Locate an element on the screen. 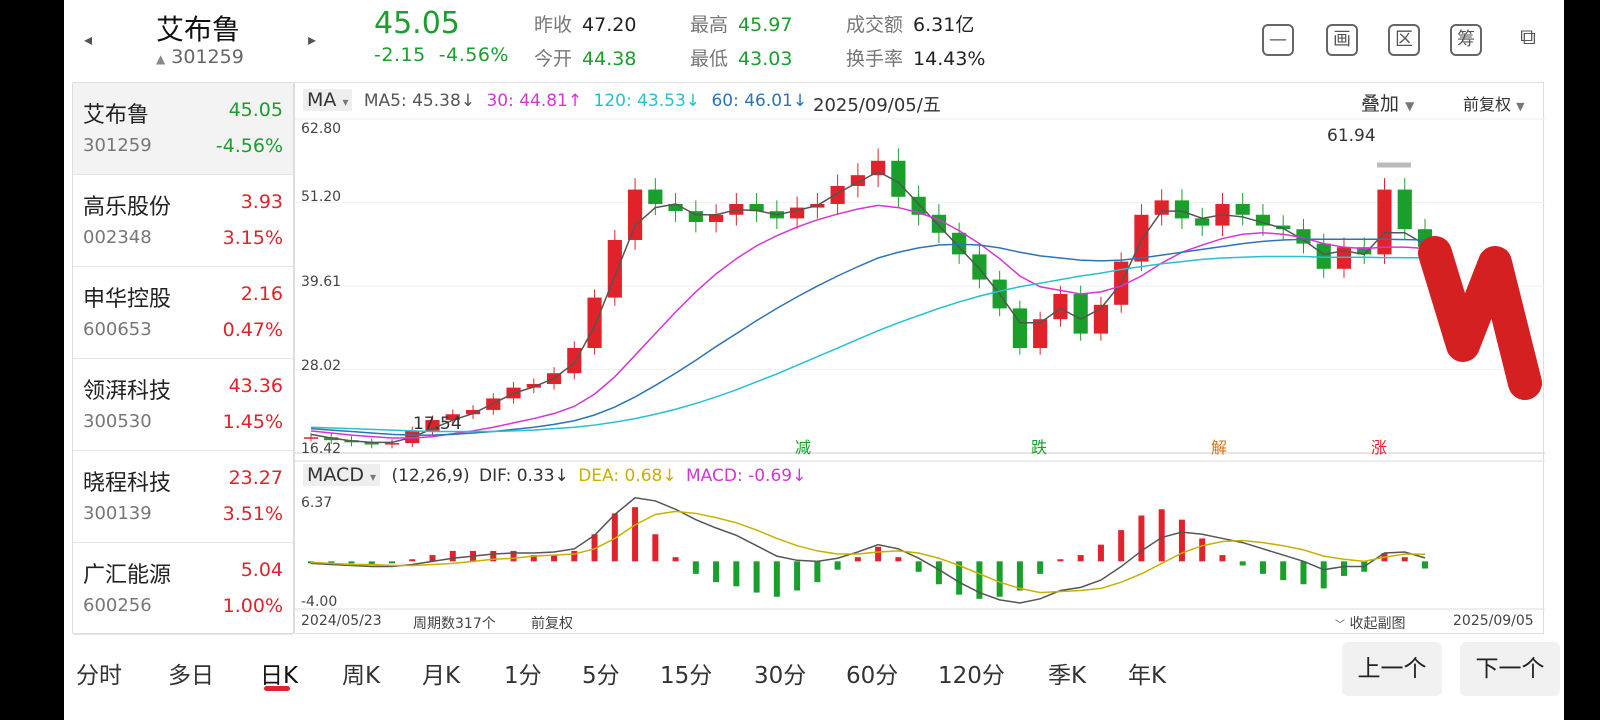  prev-stock-button: 上一个 is located at coordinates (1392, 669).